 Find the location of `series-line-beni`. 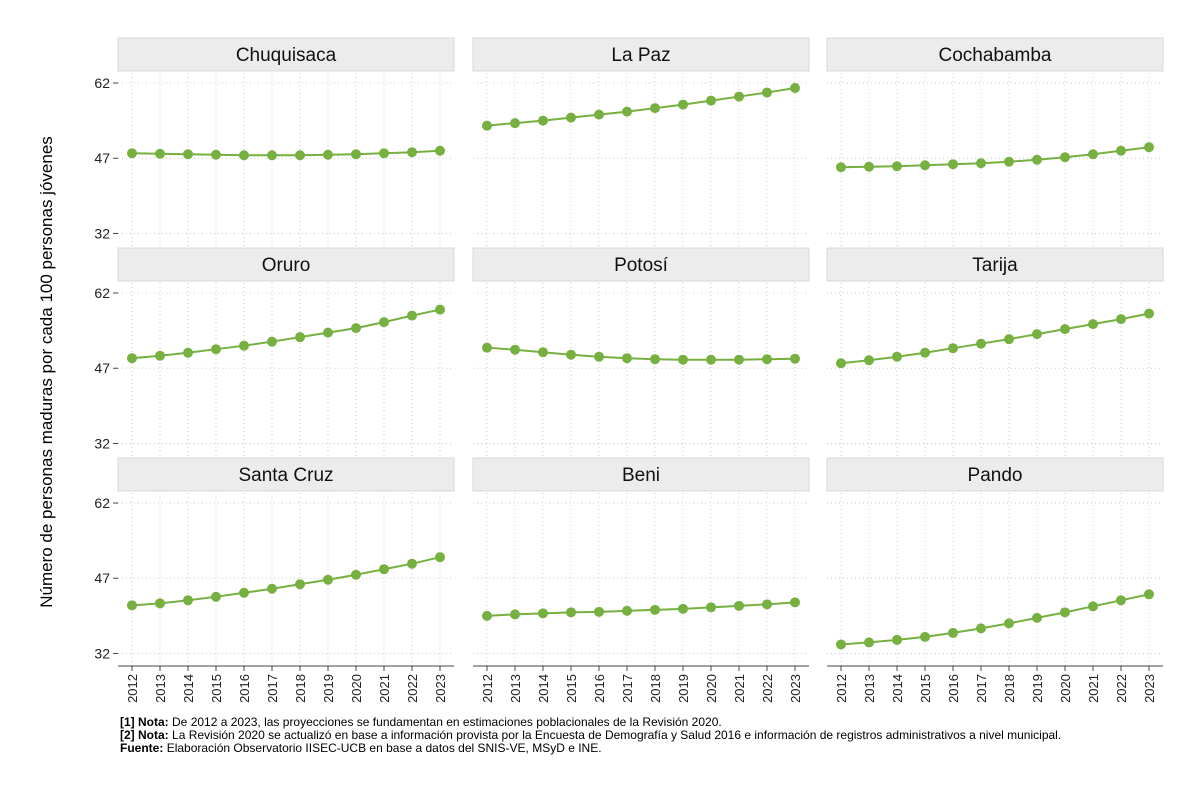

series-line-beni is located at coordinates (641, 609).